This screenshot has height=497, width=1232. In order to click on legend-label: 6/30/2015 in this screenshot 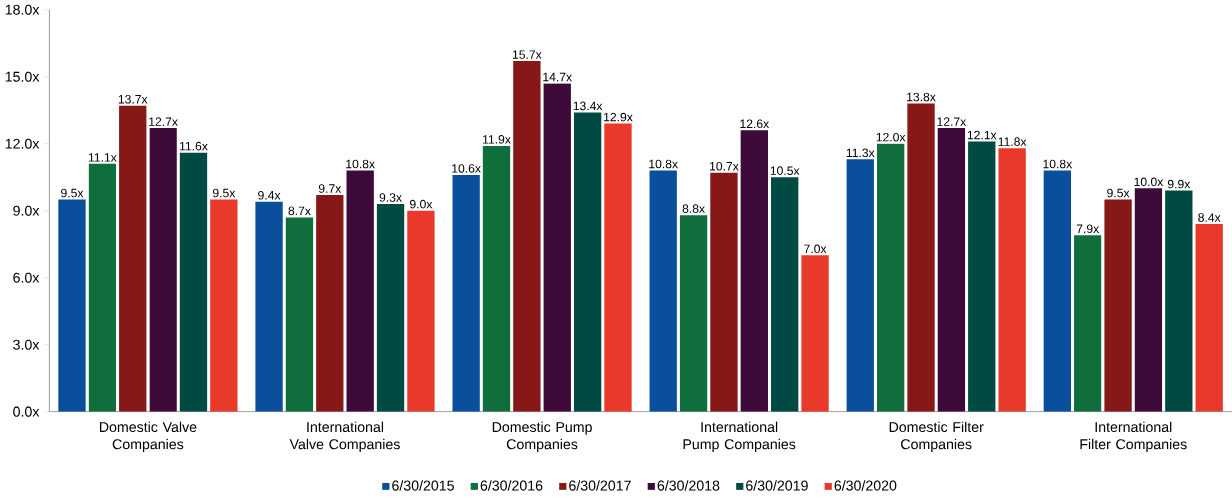, I will do `click(423, 485)`.